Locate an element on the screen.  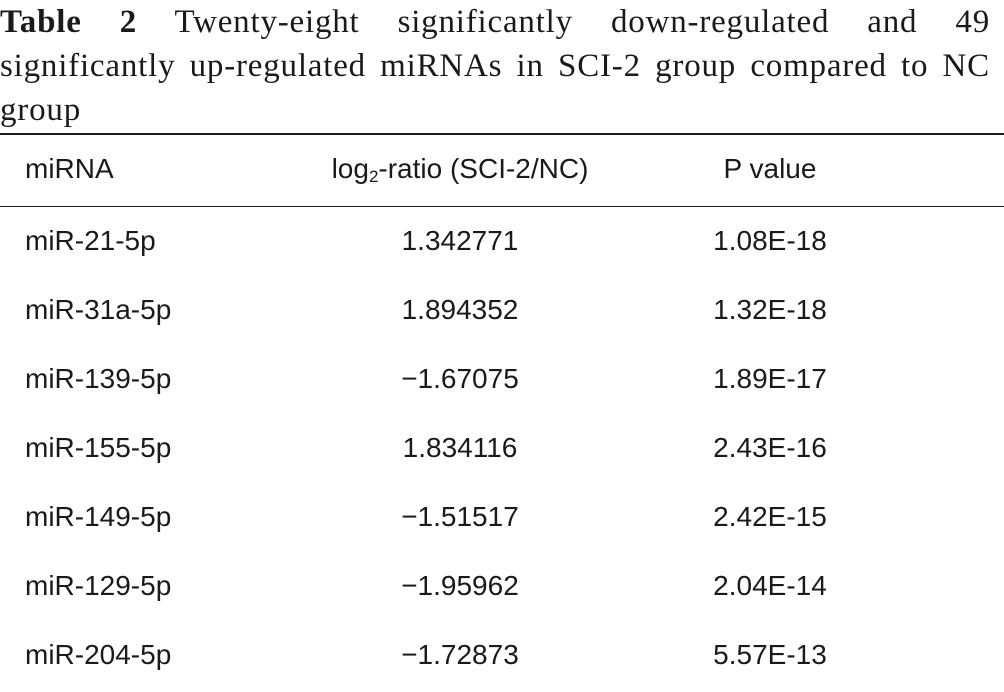
cell-p-value: 1.89E-17 is located at coordinates (770, 378).